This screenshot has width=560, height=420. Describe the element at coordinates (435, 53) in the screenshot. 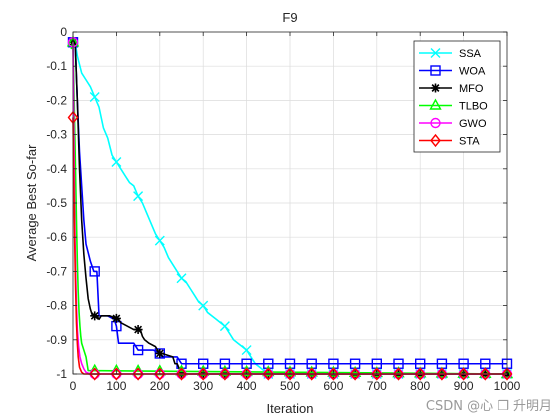

I see `legend-marker-ssa` at that location.